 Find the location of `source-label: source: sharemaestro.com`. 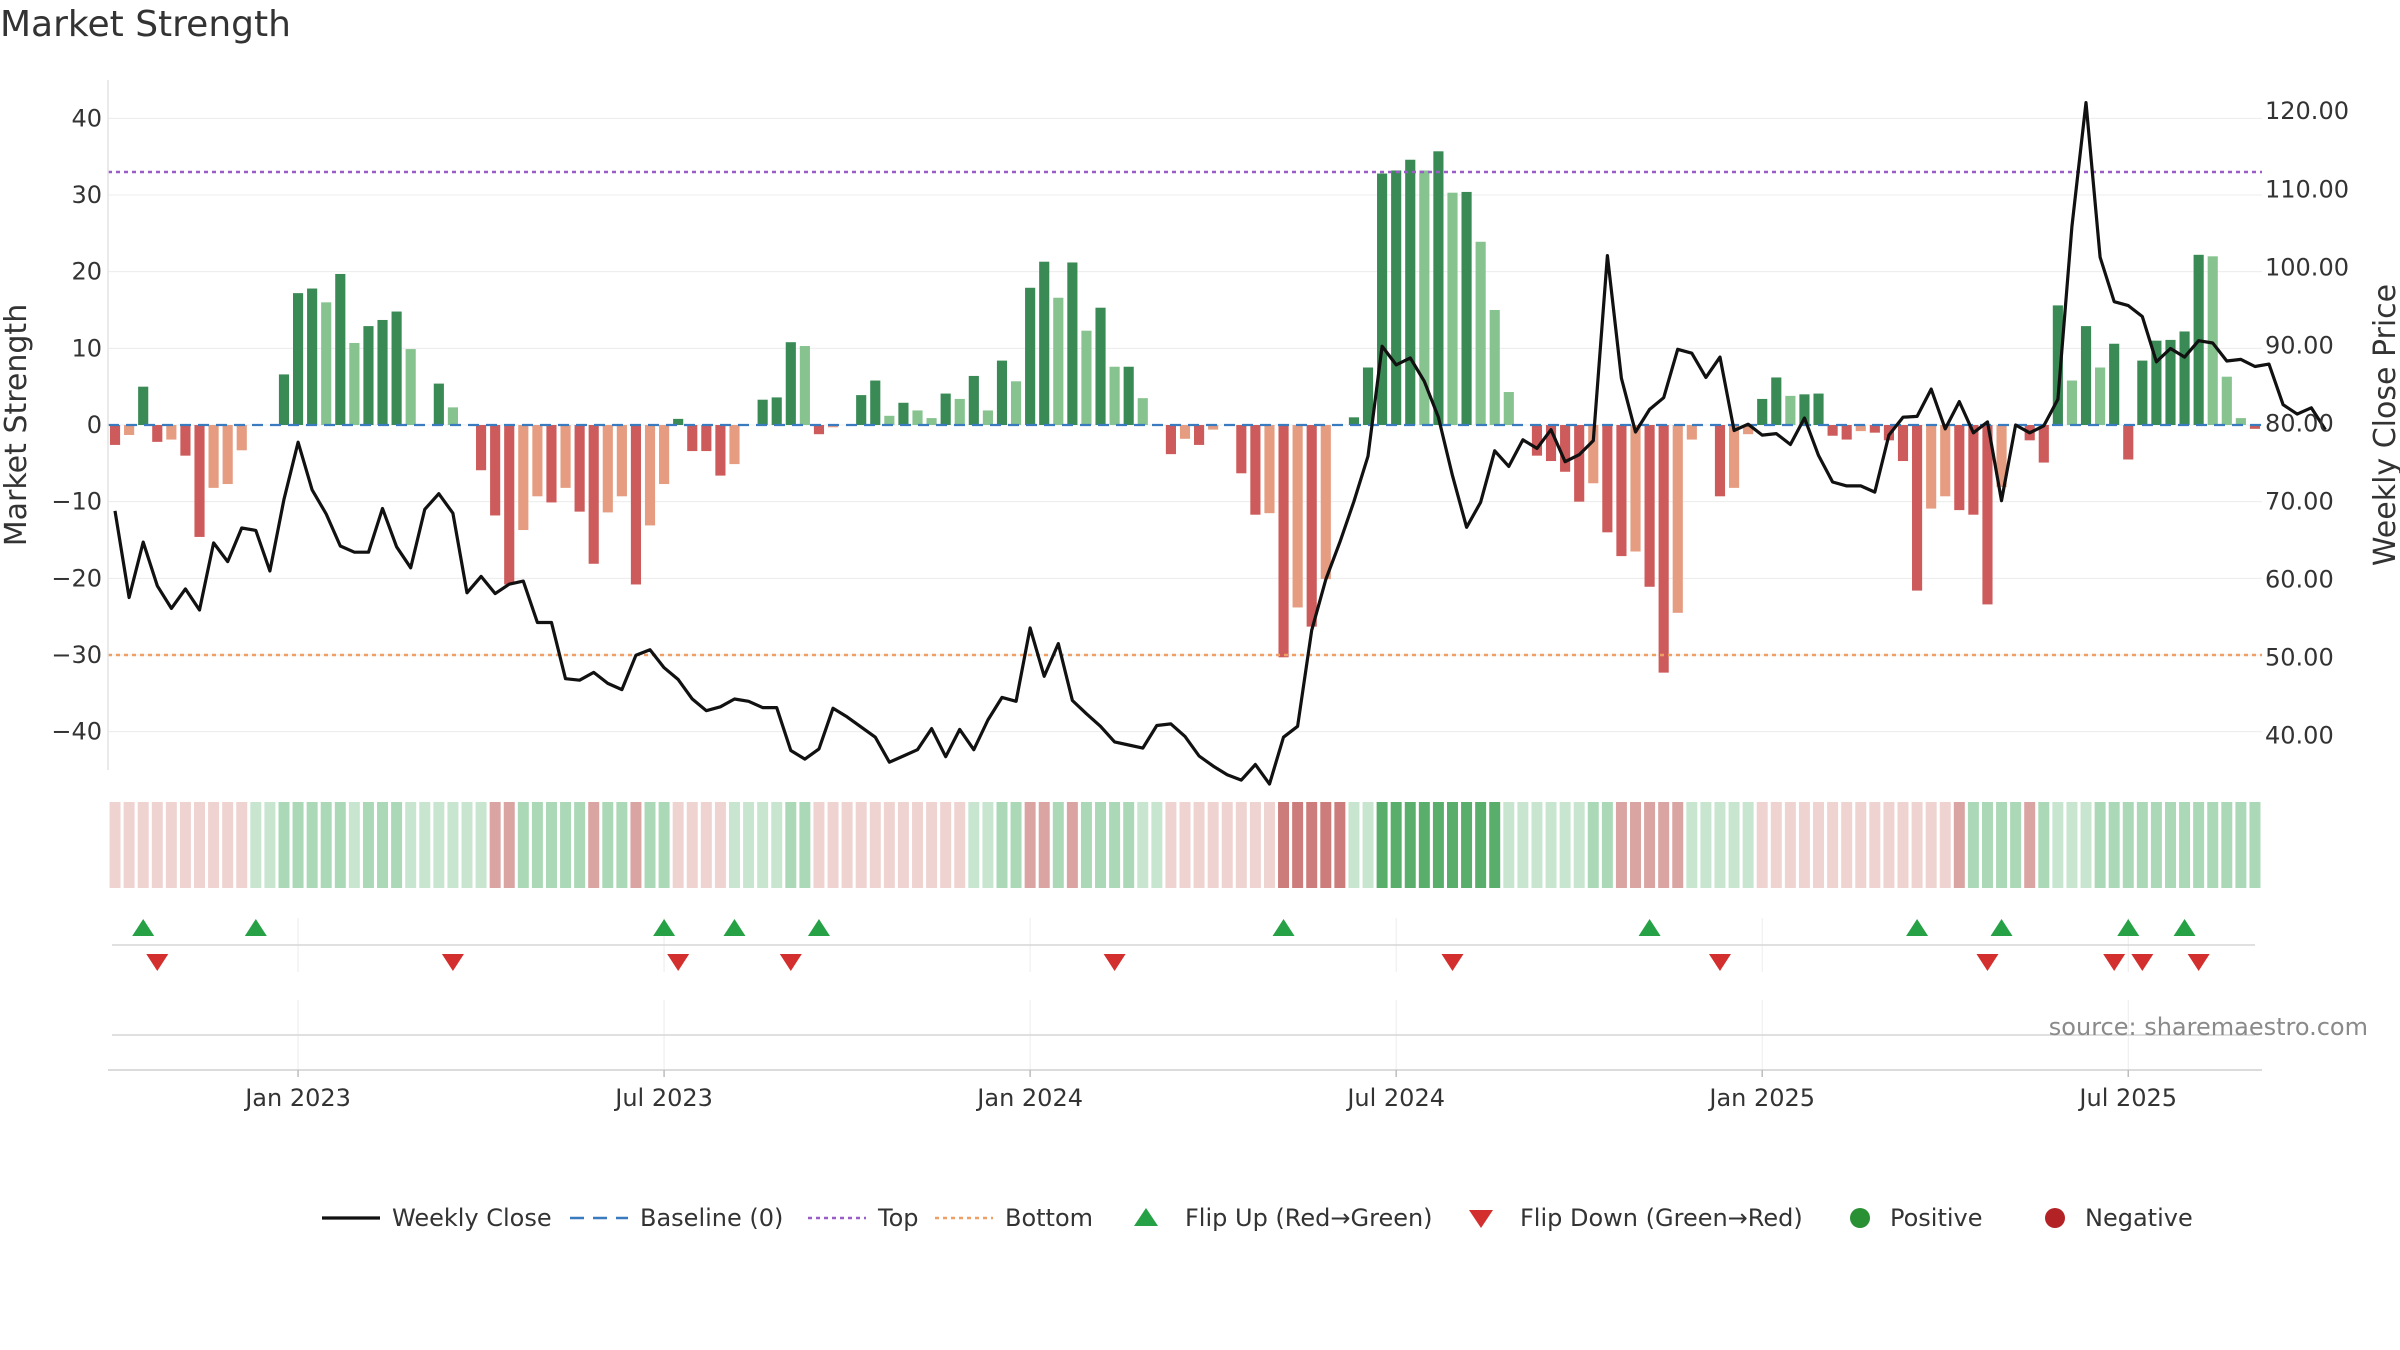

source-label: source: sharemaestro.com is located at coordinates (2208, 1027).